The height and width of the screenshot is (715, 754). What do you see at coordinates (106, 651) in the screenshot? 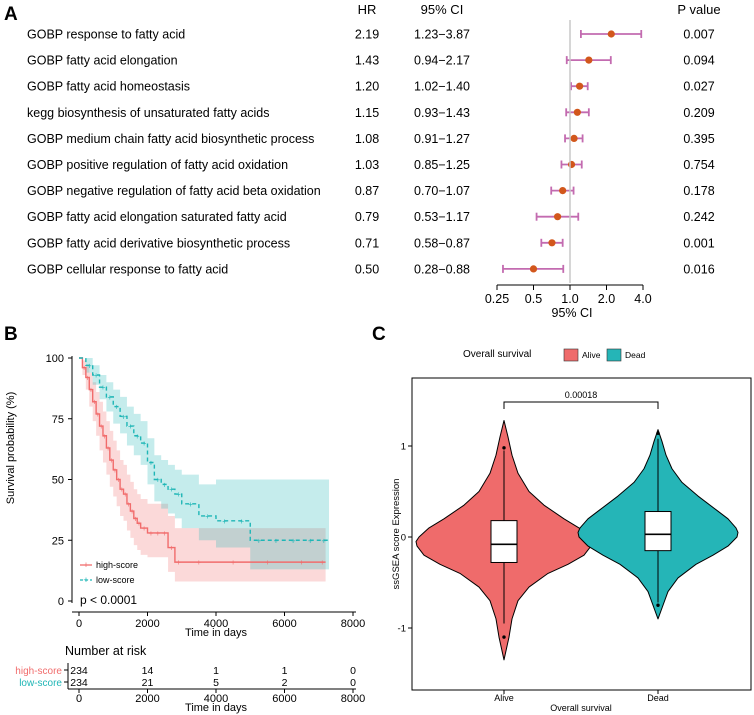
I see `risk-table-title: Number at risk` at bounding box center [106, 651].